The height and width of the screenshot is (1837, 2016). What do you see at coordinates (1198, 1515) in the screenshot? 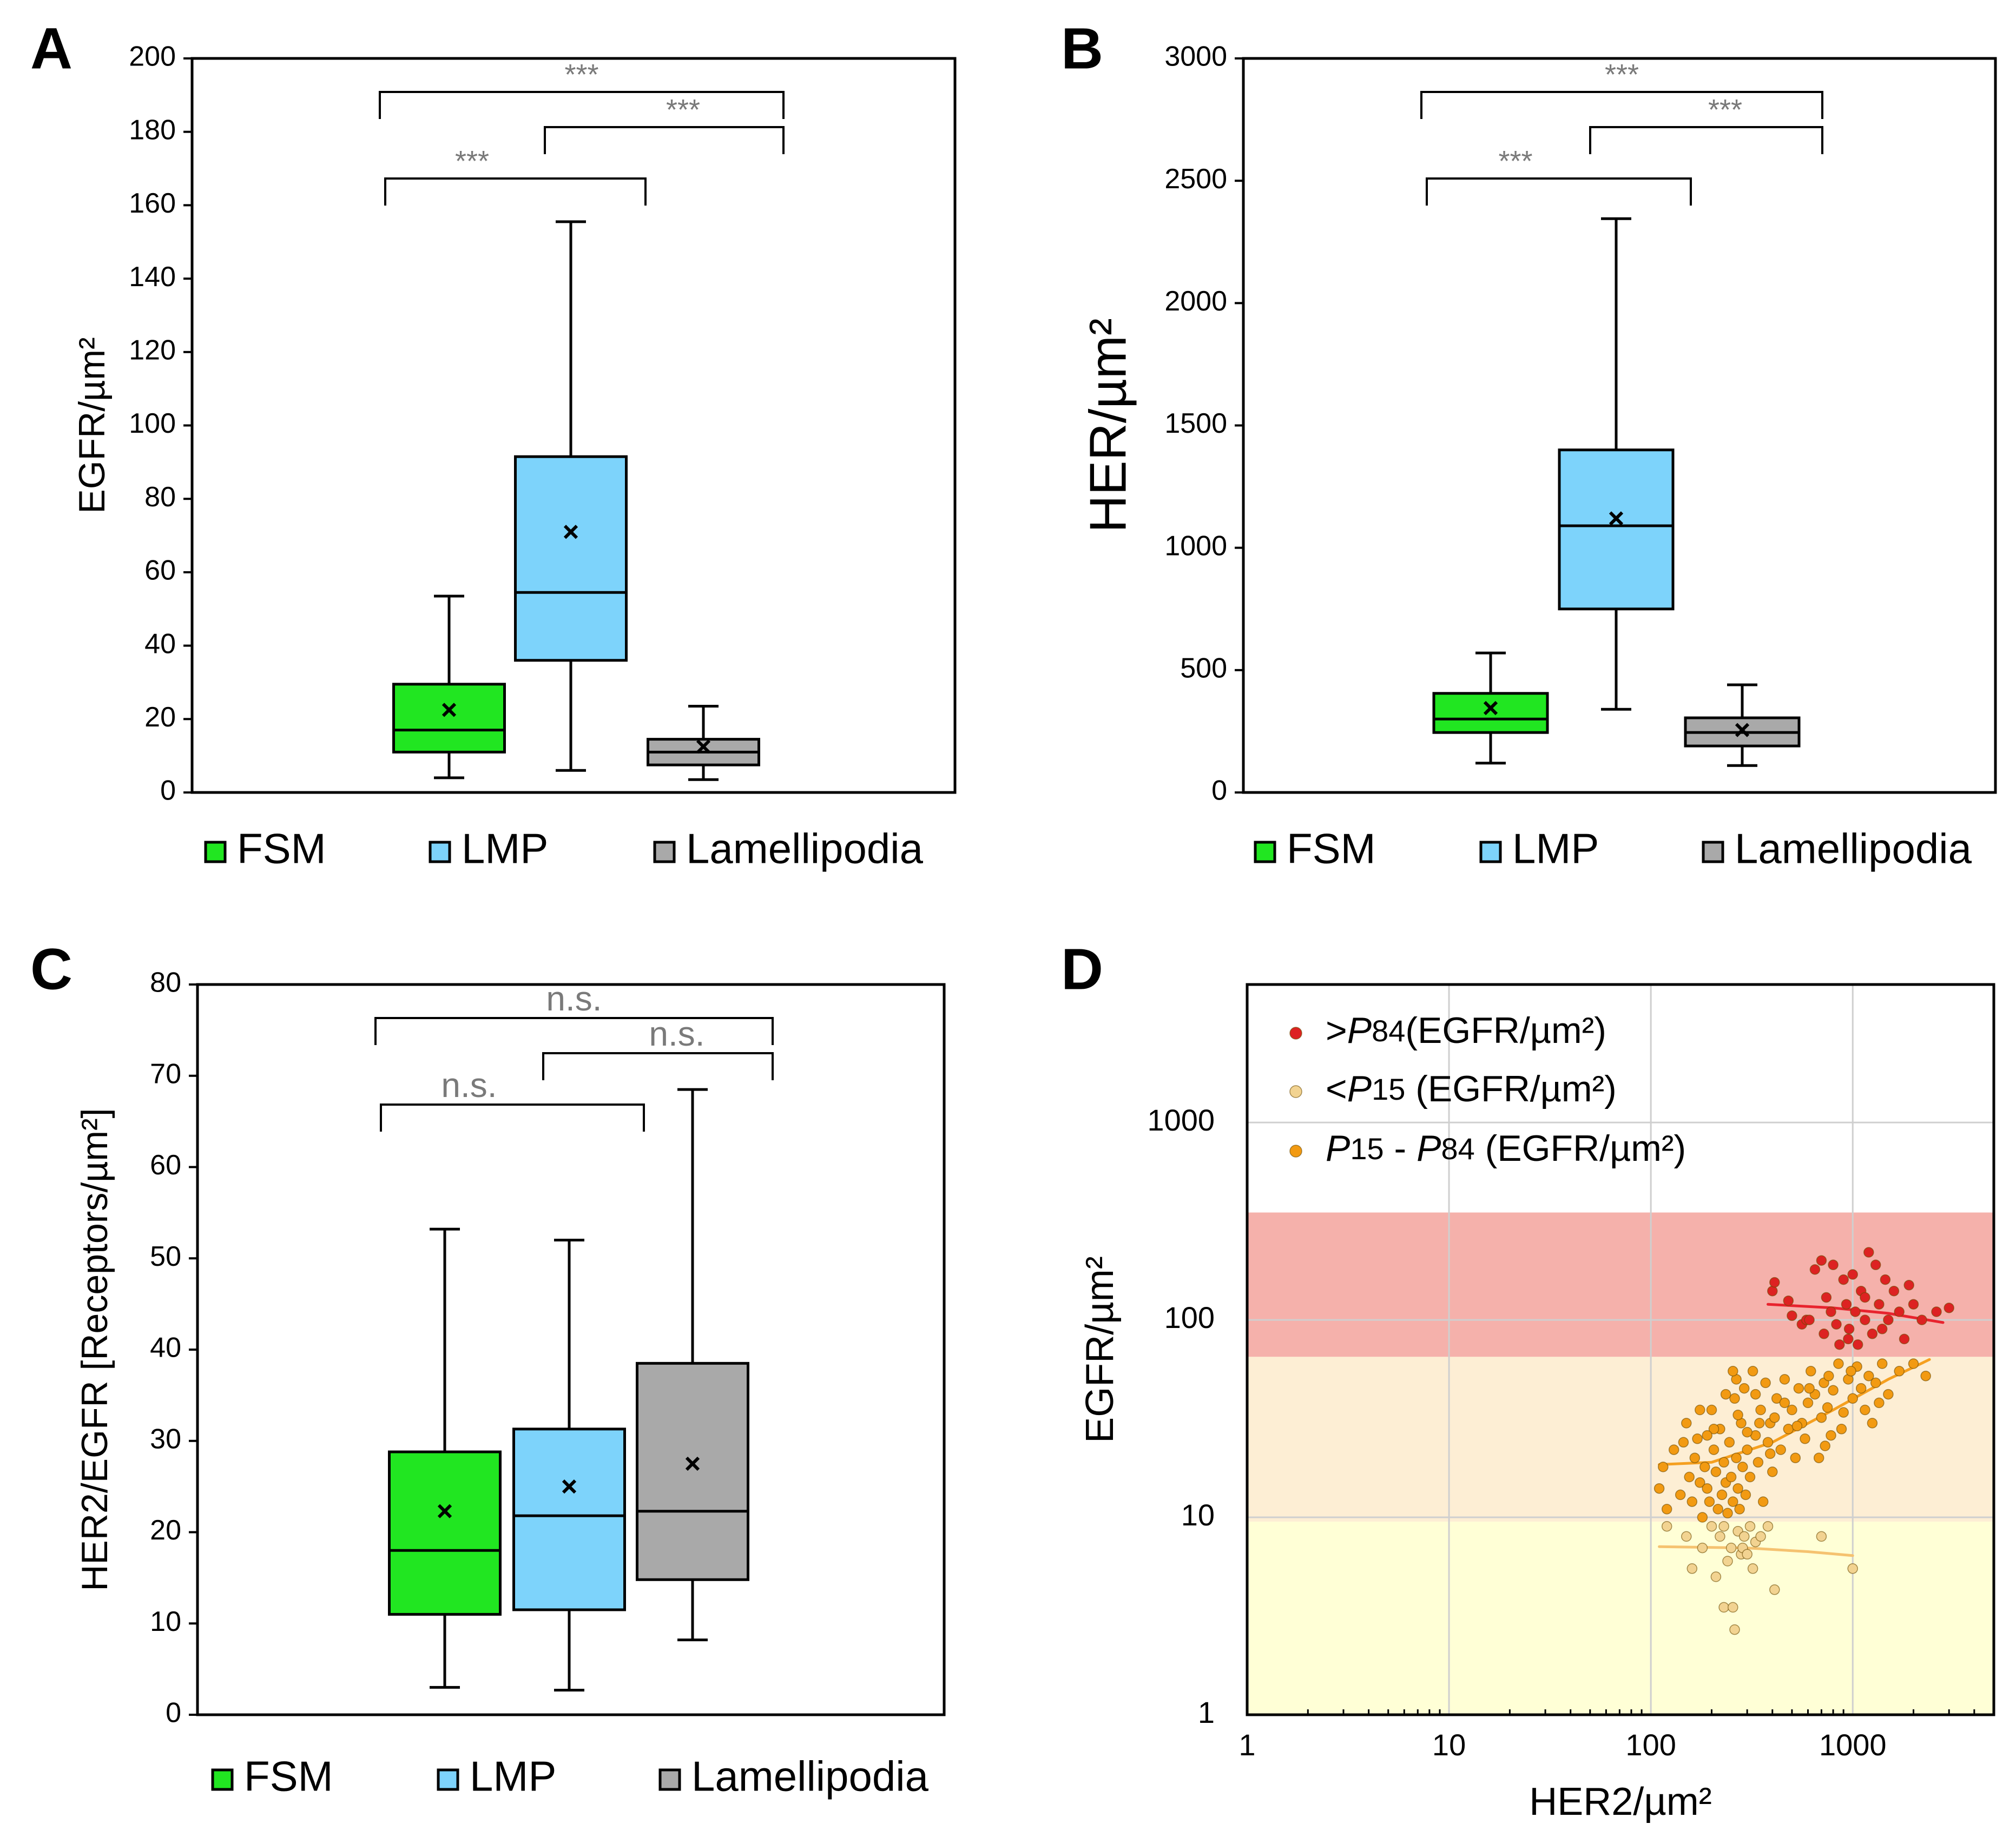
I see `y-tick-label: 10` at bounding box center [1198, 1515].